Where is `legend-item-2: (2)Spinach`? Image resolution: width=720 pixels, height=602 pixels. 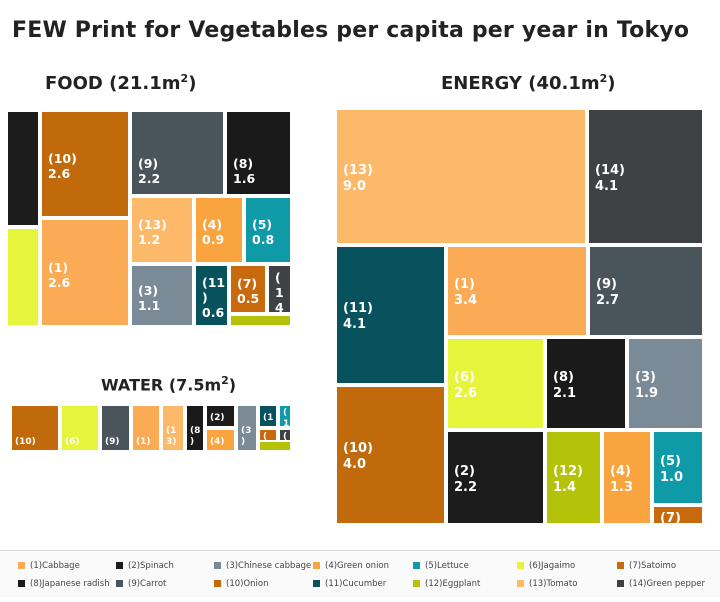
legend-item-2: (2)Spinach is located at coordinates (145, 566).